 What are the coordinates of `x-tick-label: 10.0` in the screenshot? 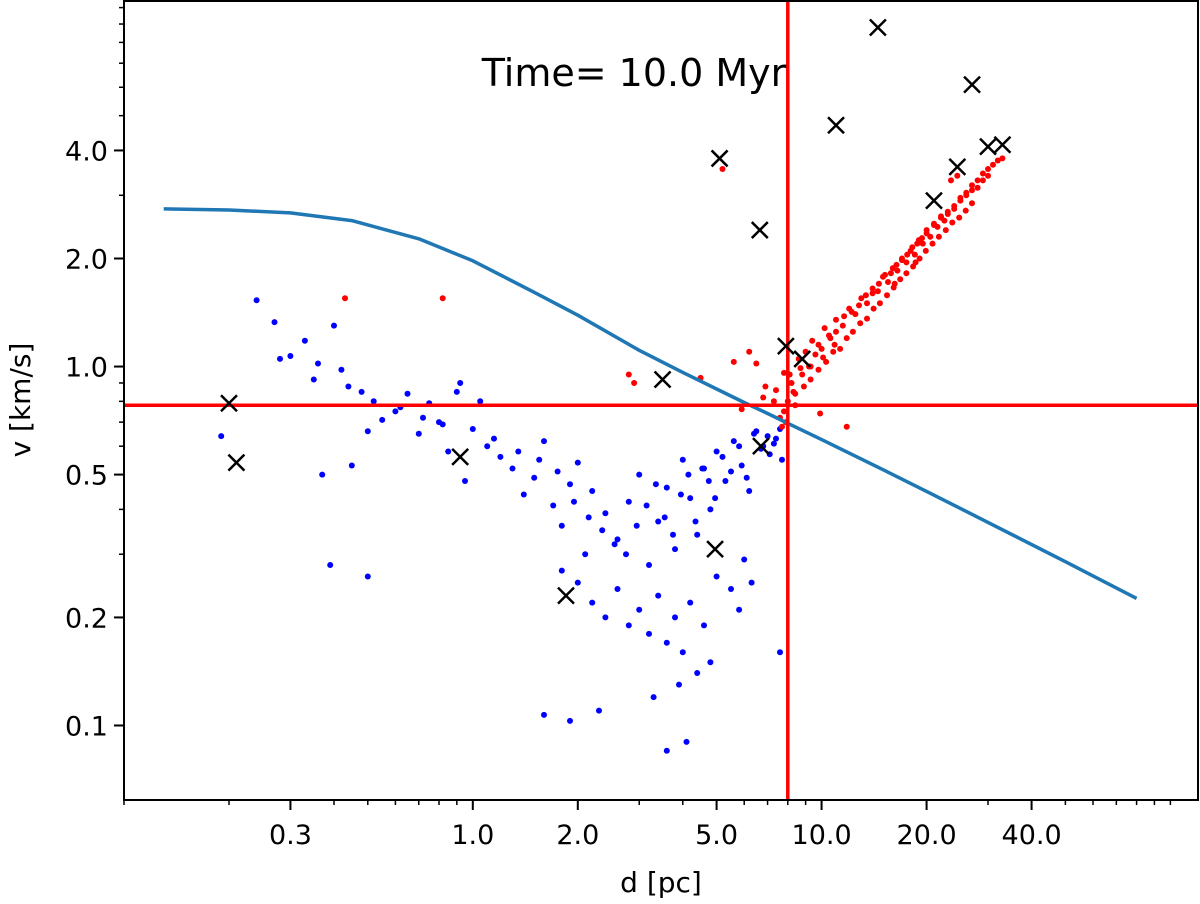 It's located at (822, 835).